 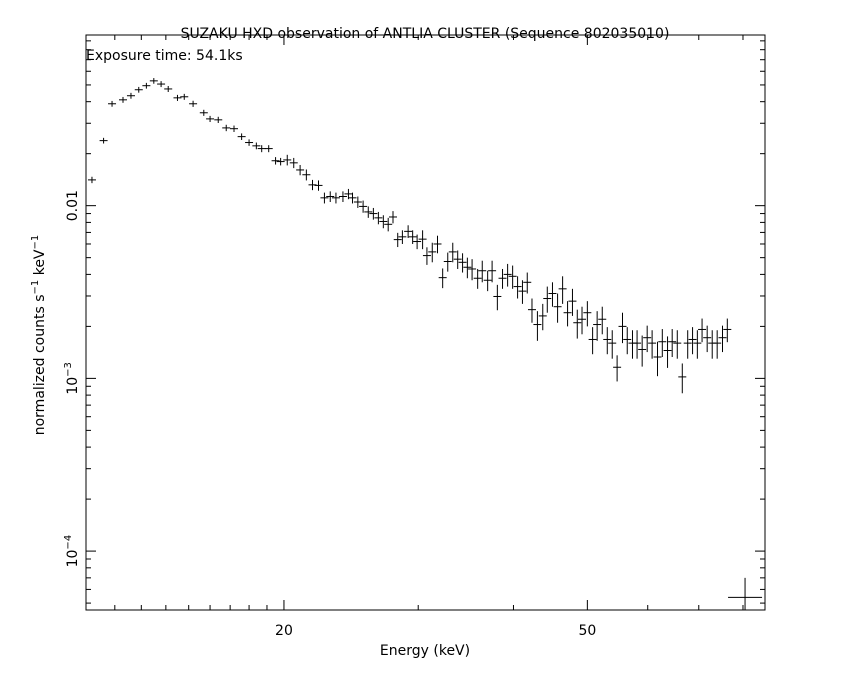 I want to click on x-tick-label: 50, so click(x=587, y=631).